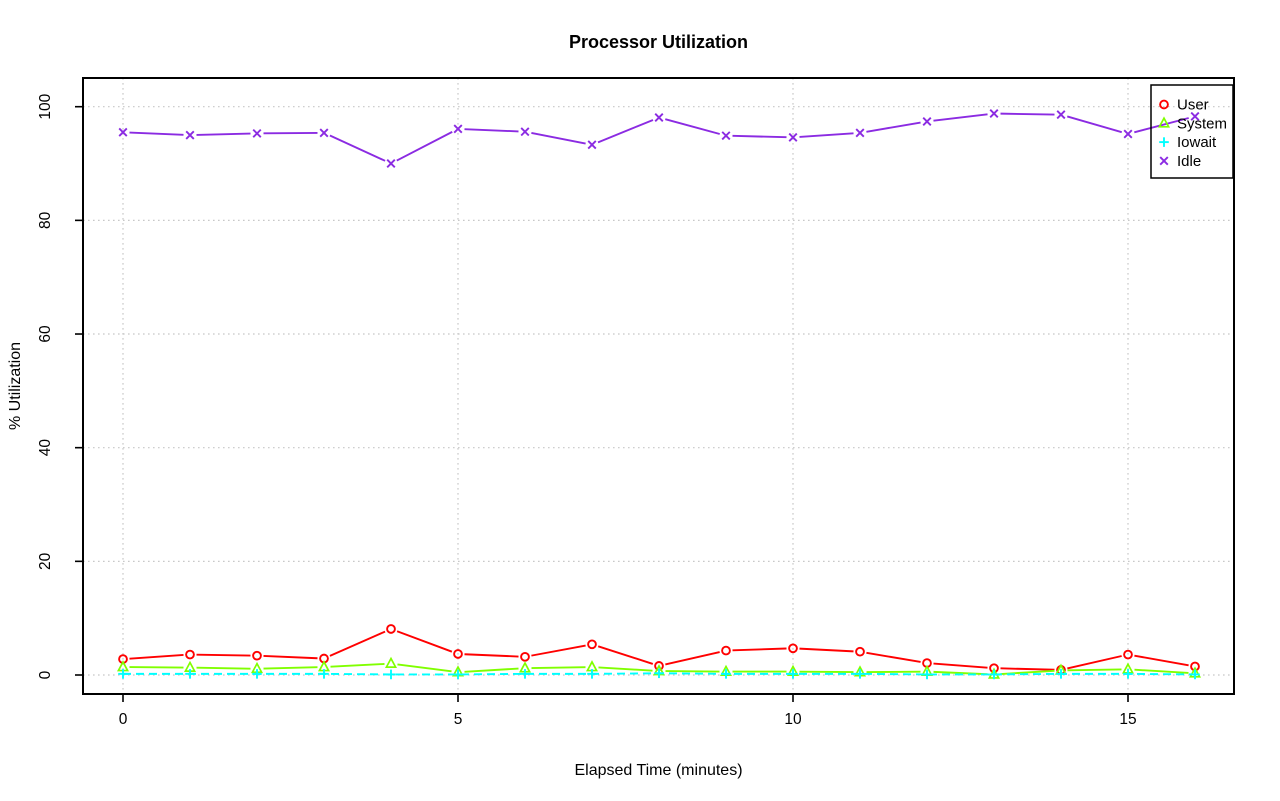  Describe the element at coordinates (659, 139) in the screenshot. I see `series-idle` at that location.